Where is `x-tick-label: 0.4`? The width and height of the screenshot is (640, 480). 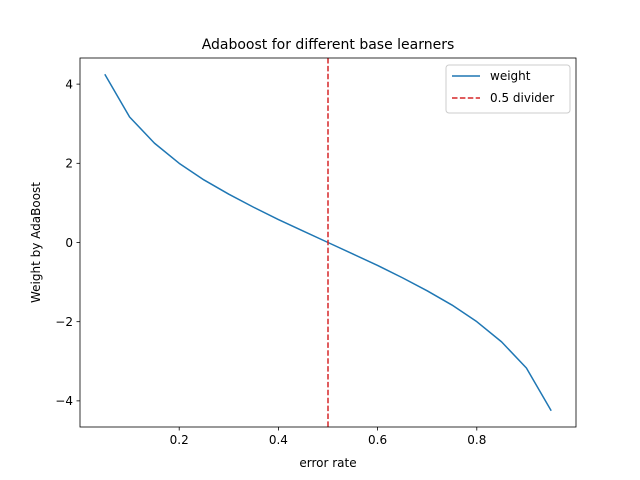 x-tick-label: 0.4 is located at coordinates (278, 440).